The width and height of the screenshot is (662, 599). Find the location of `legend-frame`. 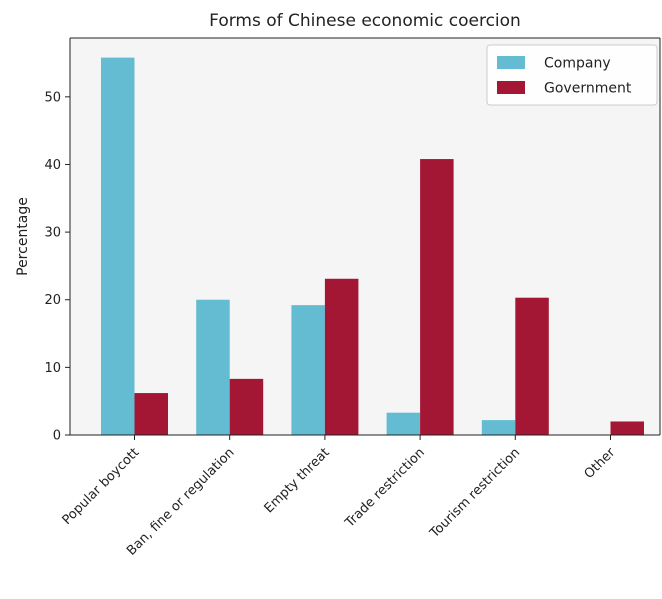

legend-frame is located at coordinates (572, 75).